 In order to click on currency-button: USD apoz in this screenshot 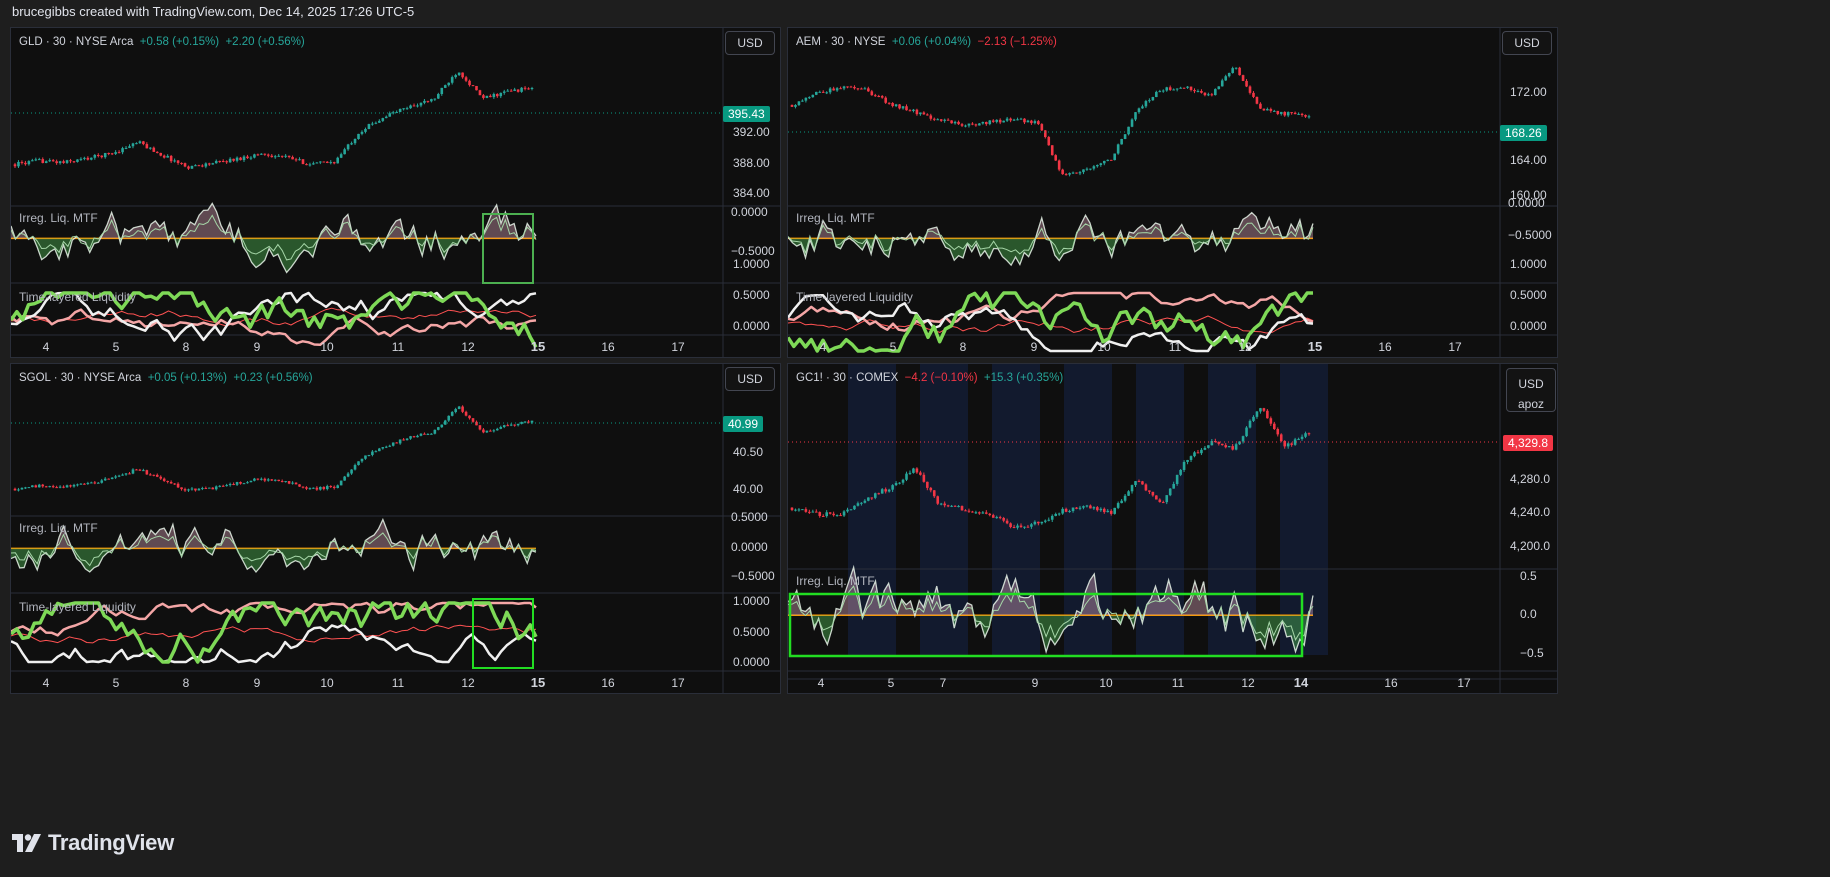, I will do `click(1531, 390)`.